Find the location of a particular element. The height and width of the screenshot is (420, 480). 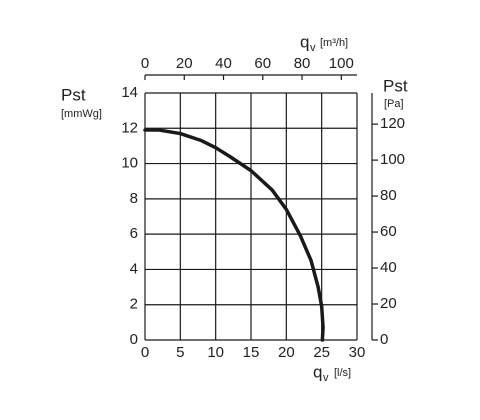

y2-tick-label: 0 is located at coordinates (384, 339).